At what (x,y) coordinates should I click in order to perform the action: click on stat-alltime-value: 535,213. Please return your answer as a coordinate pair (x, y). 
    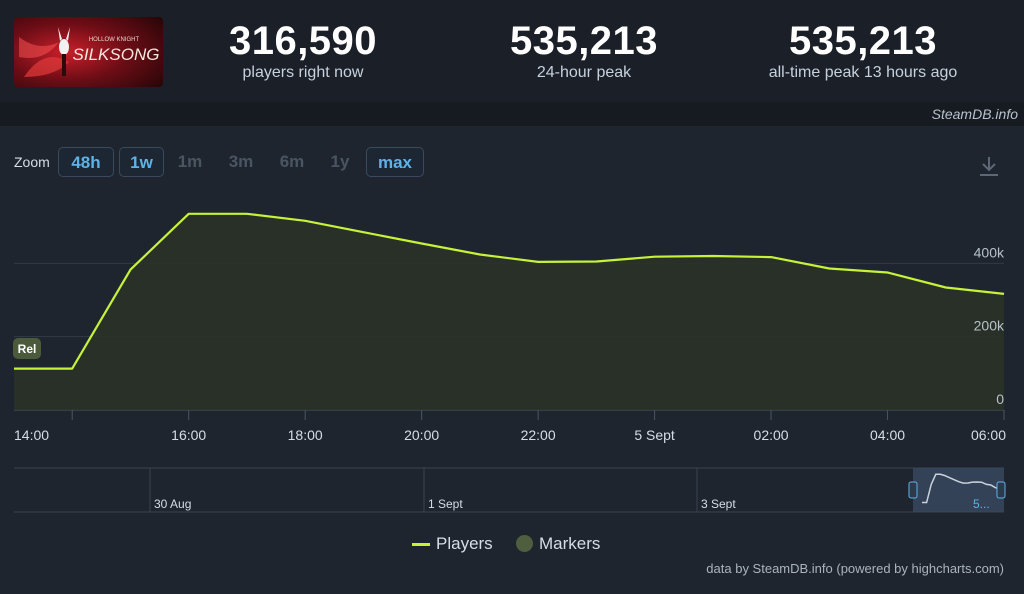
    Looking at the image, I should click on (863, 41).